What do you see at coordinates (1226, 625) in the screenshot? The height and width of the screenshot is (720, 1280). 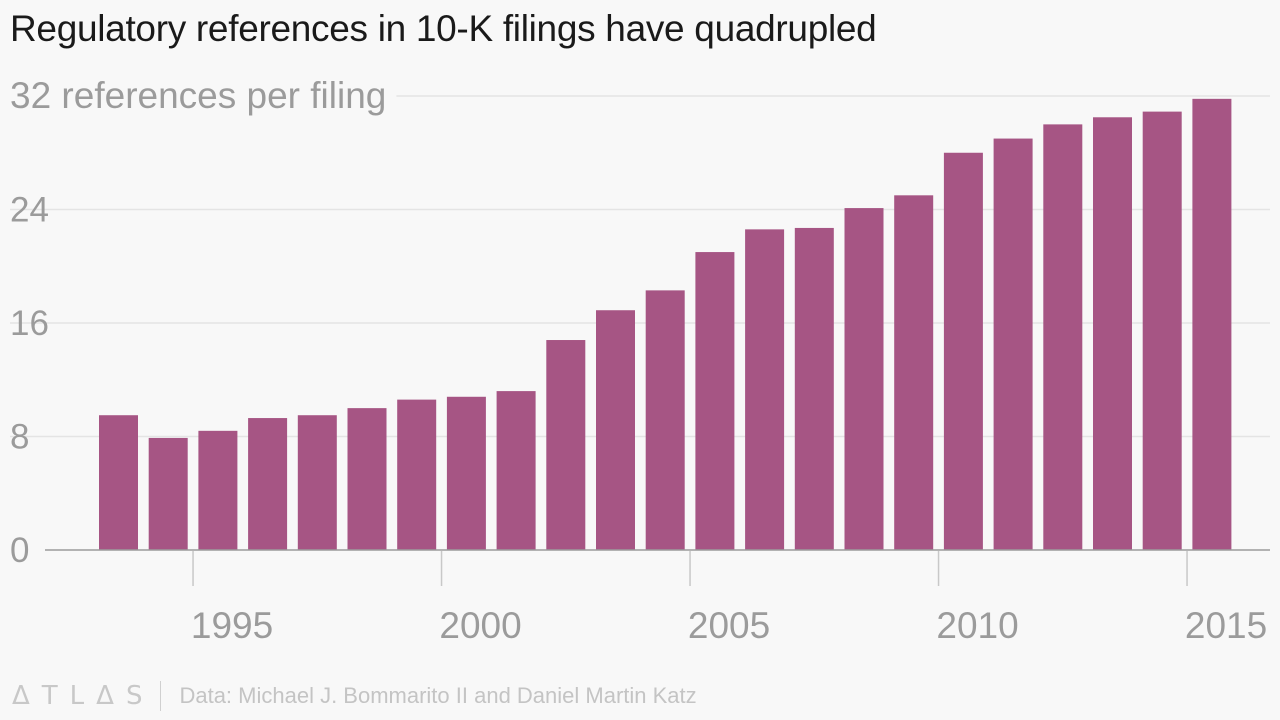 I see `x-tick-label: 2015` at bounding box center [1226, 625].